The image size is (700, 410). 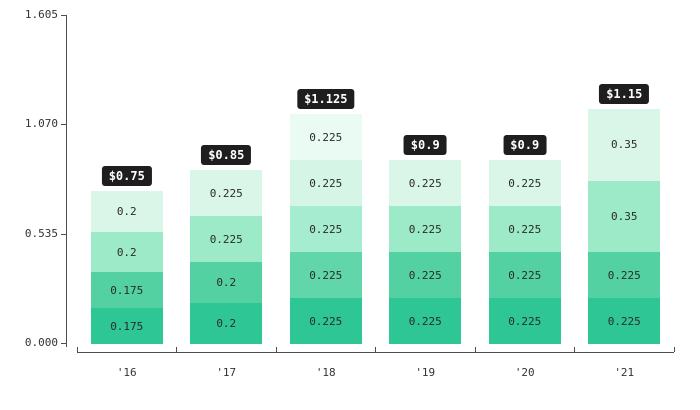 I want to click on total-badge: $0.85, so click(x=226, y=155).